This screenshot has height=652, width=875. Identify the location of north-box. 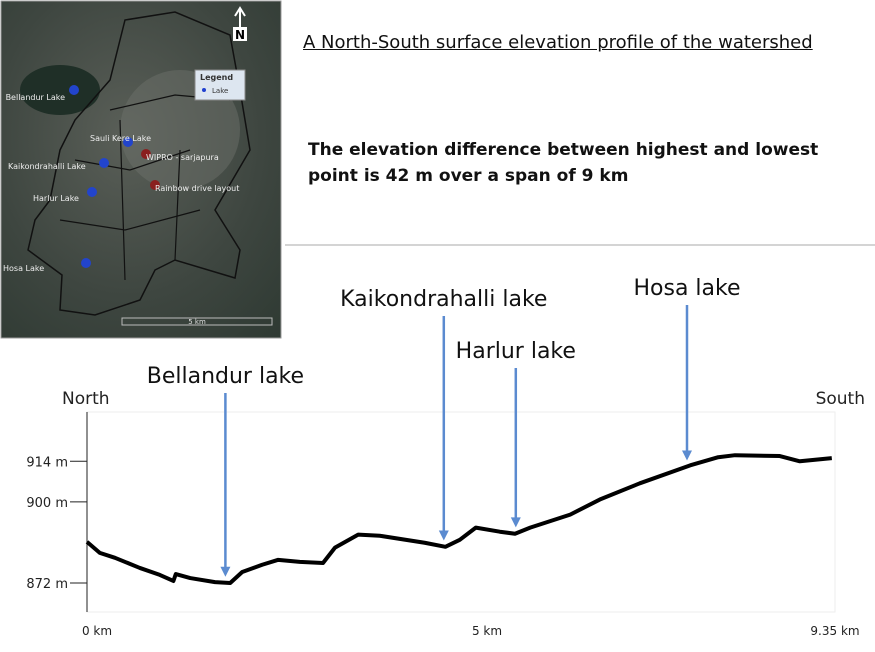
(240, 34).